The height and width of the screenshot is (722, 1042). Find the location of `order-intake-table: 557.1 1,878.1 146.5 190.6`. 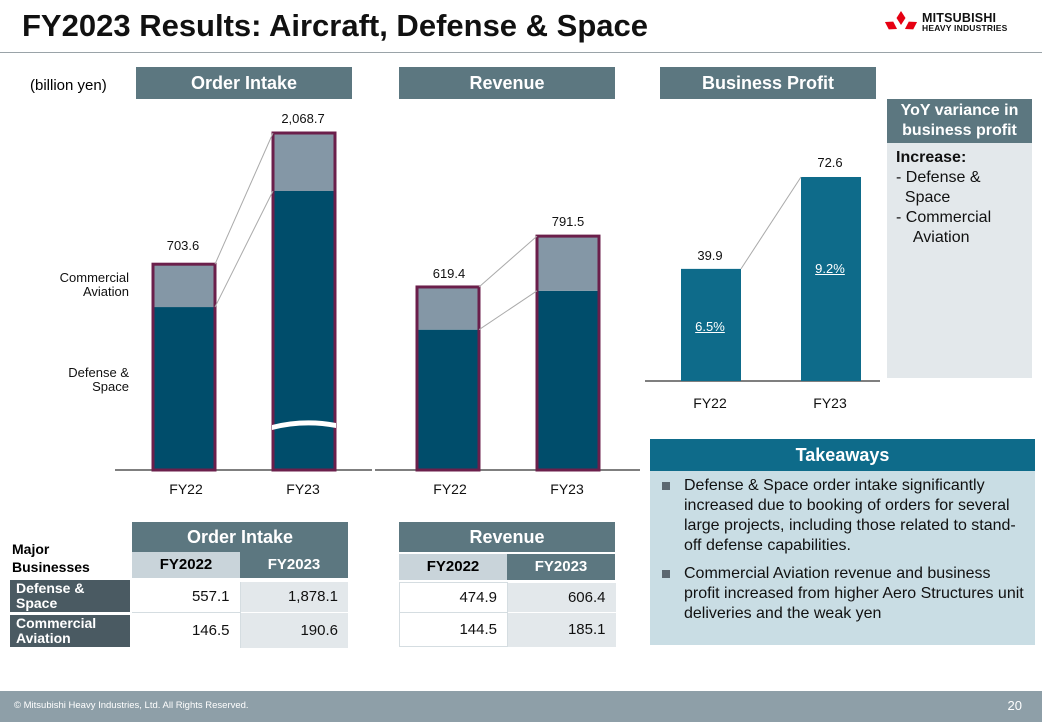

order-intake-table: 557.1 1,878.1 146.5 190.6 is located at coordinates (240, 615).